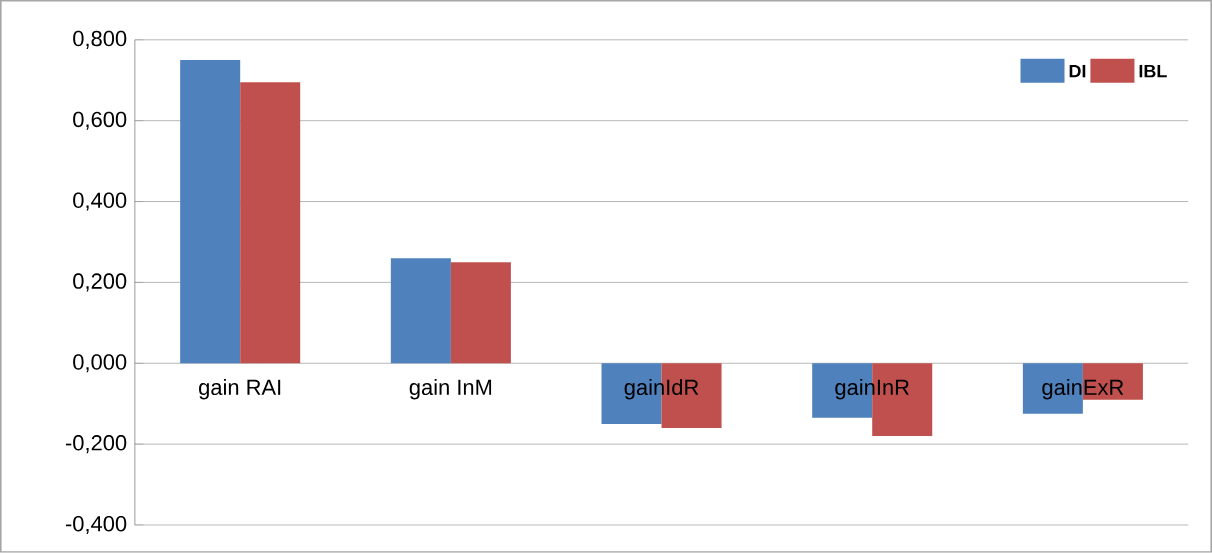 This screenshot has height=553, width=1212. Describe the element at coordinates (100, 120) in the screenshot. I see `y-tick-label: 0,600` at that location.